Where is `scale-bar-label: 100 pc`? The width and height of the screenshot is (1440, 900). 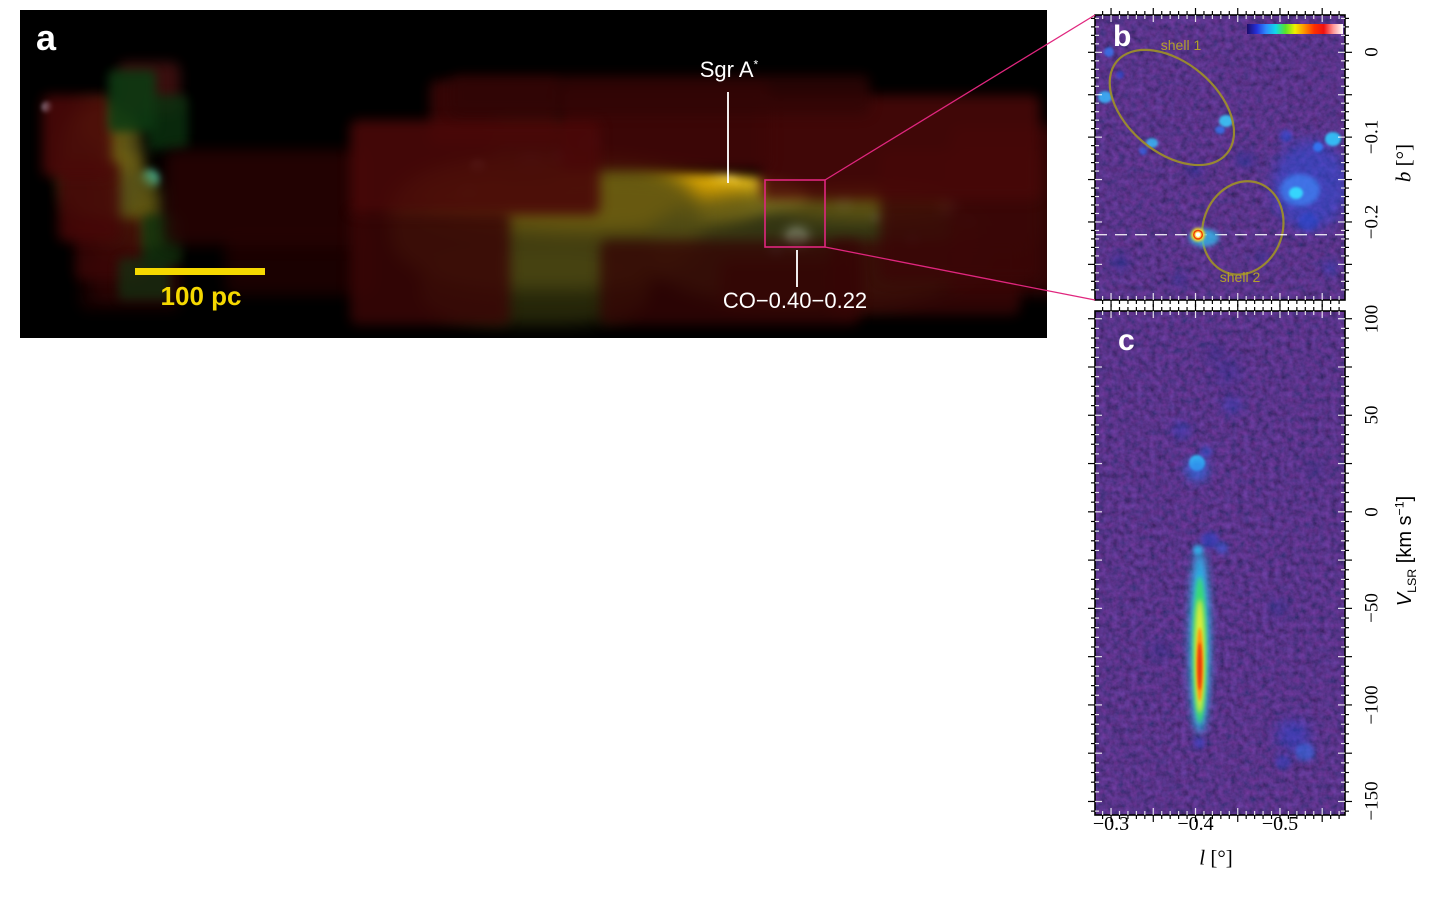 scale-bar-label: 100 pc is located at coordinates (201, 296).